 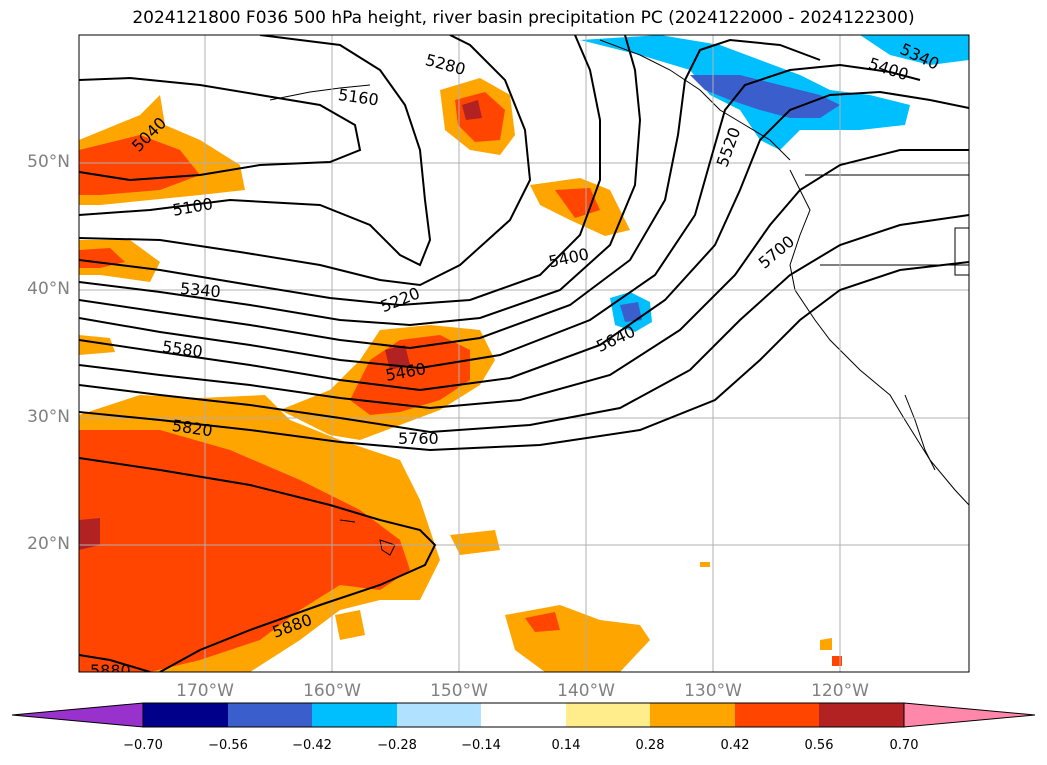 I want to click on lat-label: 50°N, so click(x=48, y=162).